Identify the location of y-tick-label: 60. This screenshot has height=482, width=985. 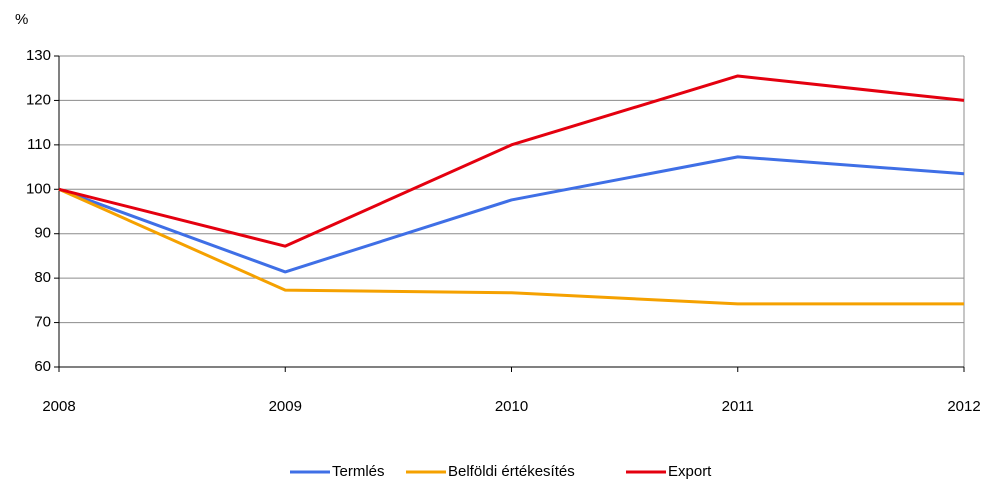
(42, 366).